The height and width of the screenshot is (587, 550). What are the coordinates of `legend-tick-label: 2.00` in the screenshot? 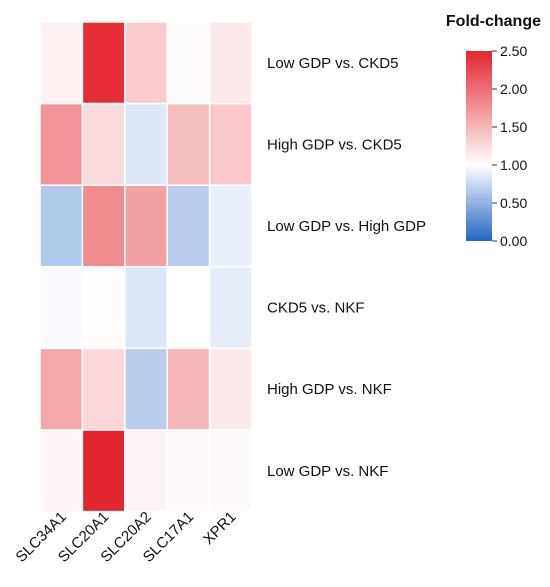 It's located at (513, 89).